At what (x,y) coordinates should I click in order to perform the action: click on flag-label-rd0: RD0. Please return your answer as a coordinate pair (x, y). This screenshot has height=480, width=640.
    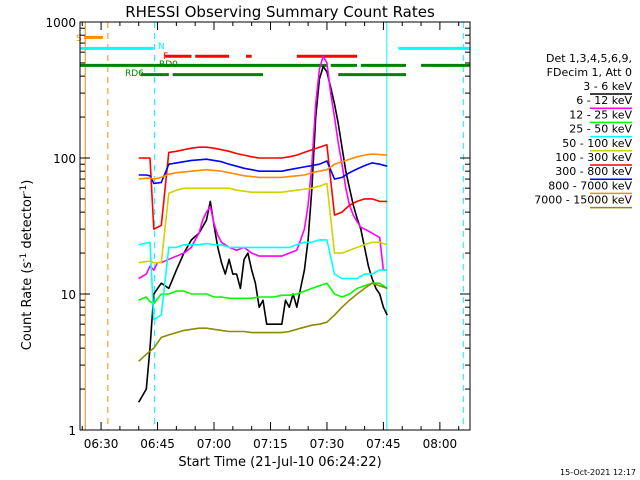
    Looking at the image, I should click on (168, 65).